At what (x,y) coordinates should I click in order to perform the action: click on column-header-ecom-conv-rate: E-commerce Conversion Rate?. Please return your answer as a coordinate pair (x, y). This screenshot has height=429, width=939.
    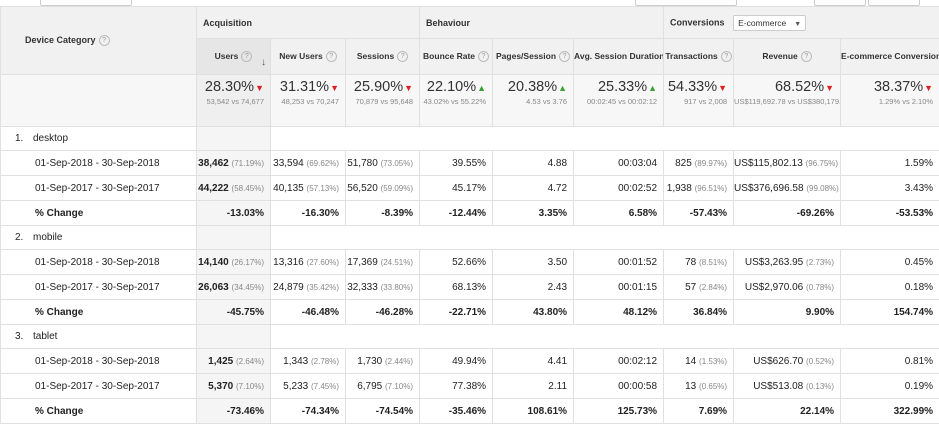
    Looking at the image, I should click on (889, 56).